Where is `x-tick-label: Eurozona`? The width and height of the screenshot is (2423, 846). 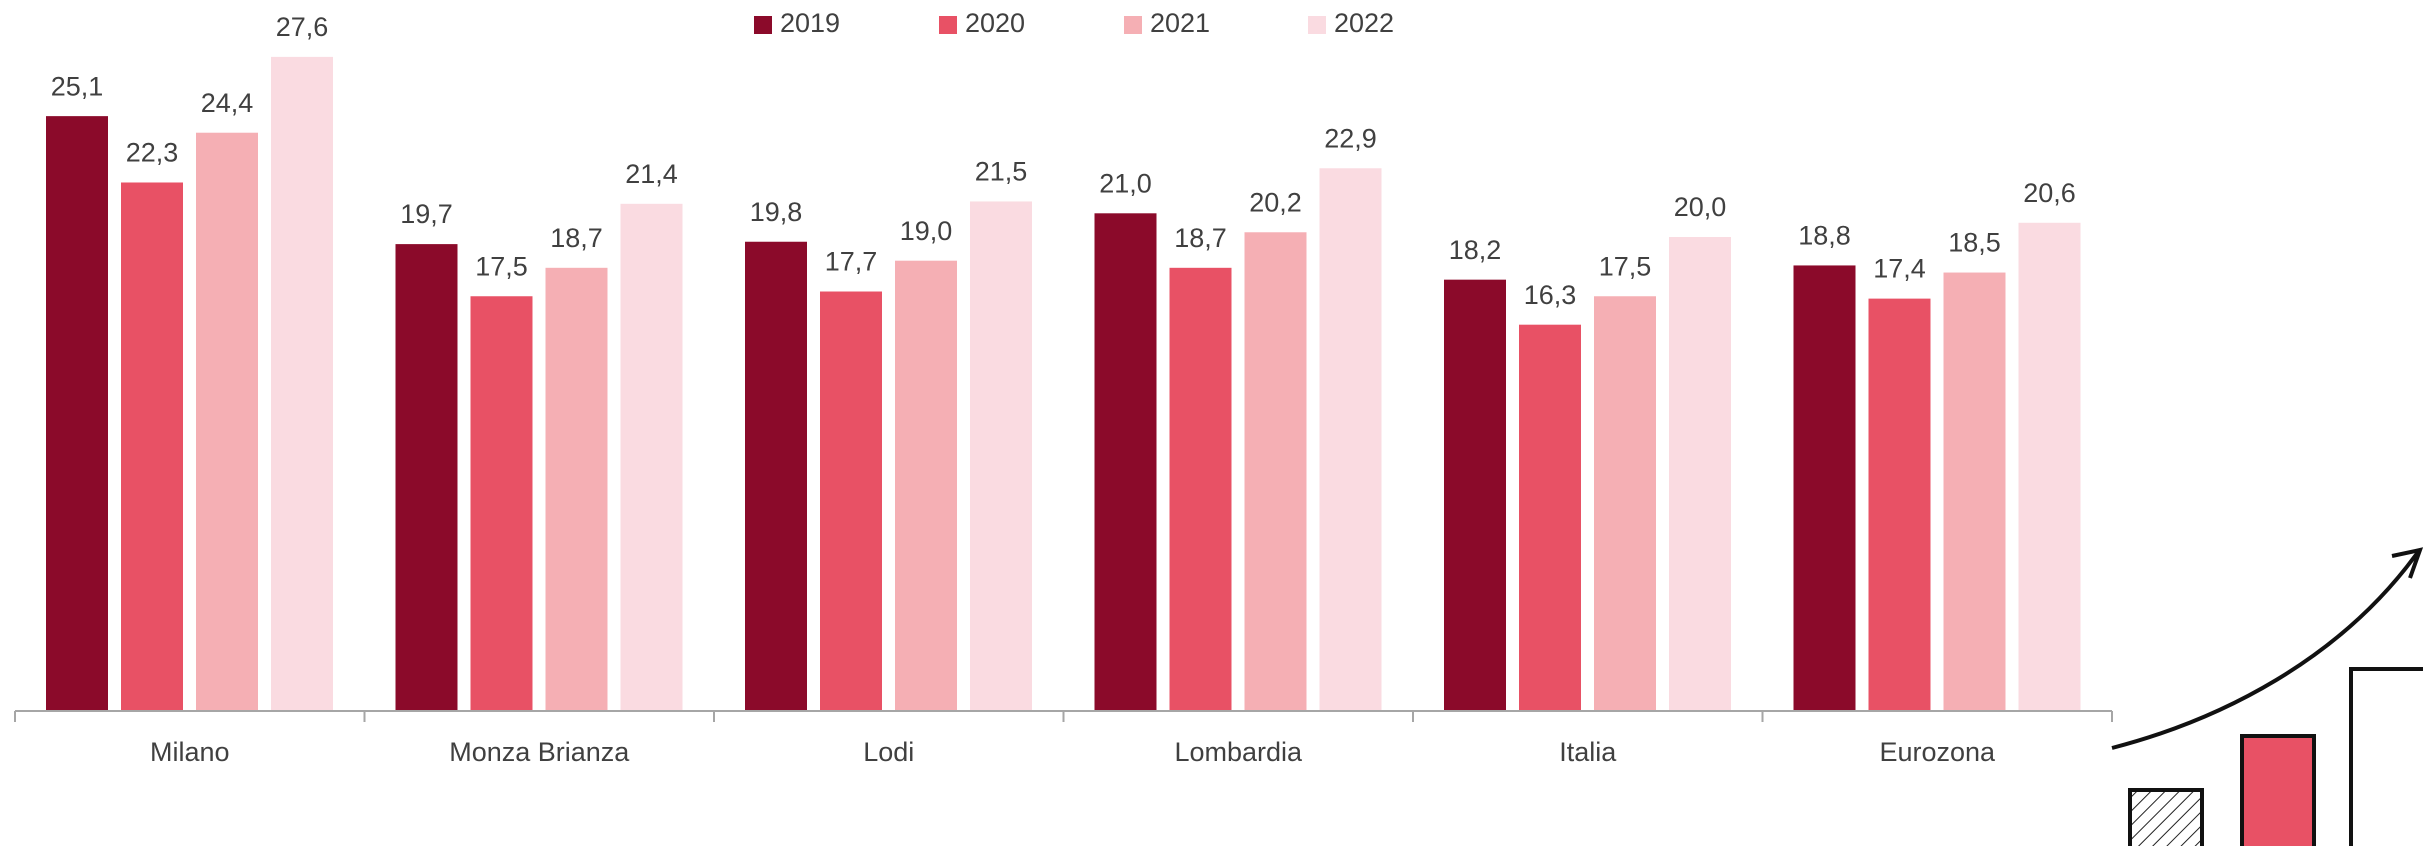 x-tick-label: Eurozona is located at coordinates (1937, 752).